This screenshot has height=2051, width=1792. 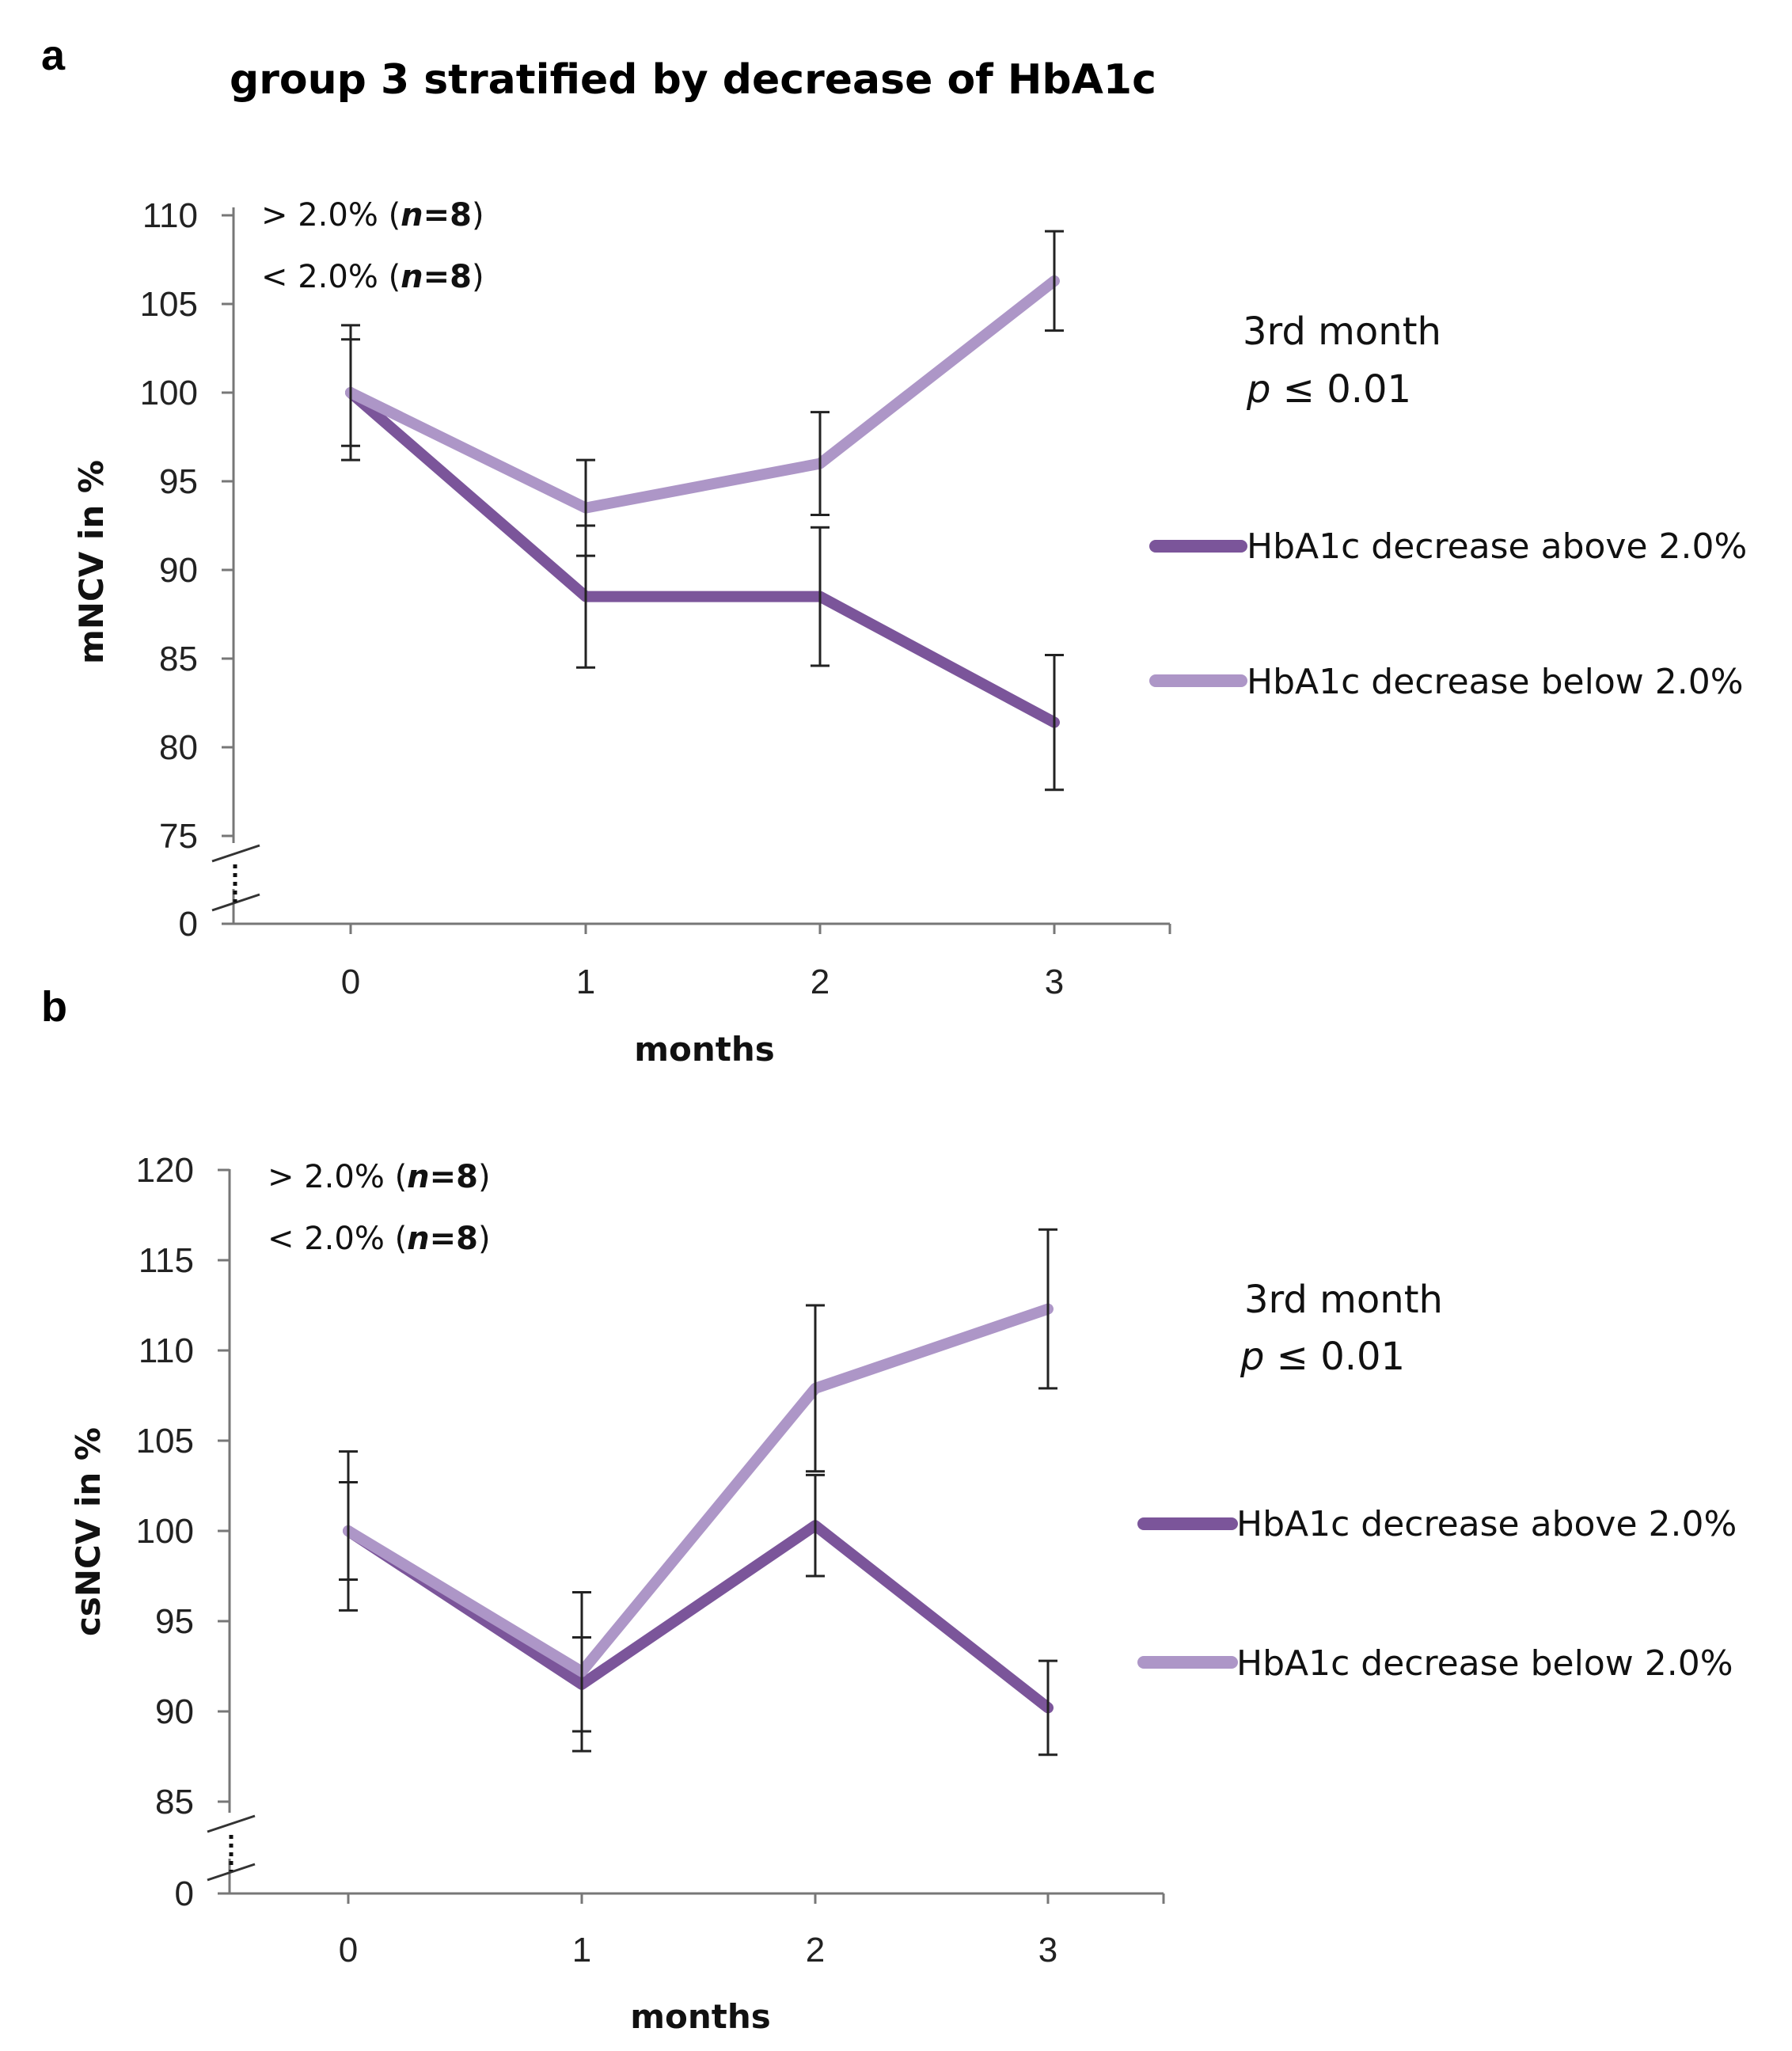 I want to click on y-tick-label: 75, so click(x=178, y=837).